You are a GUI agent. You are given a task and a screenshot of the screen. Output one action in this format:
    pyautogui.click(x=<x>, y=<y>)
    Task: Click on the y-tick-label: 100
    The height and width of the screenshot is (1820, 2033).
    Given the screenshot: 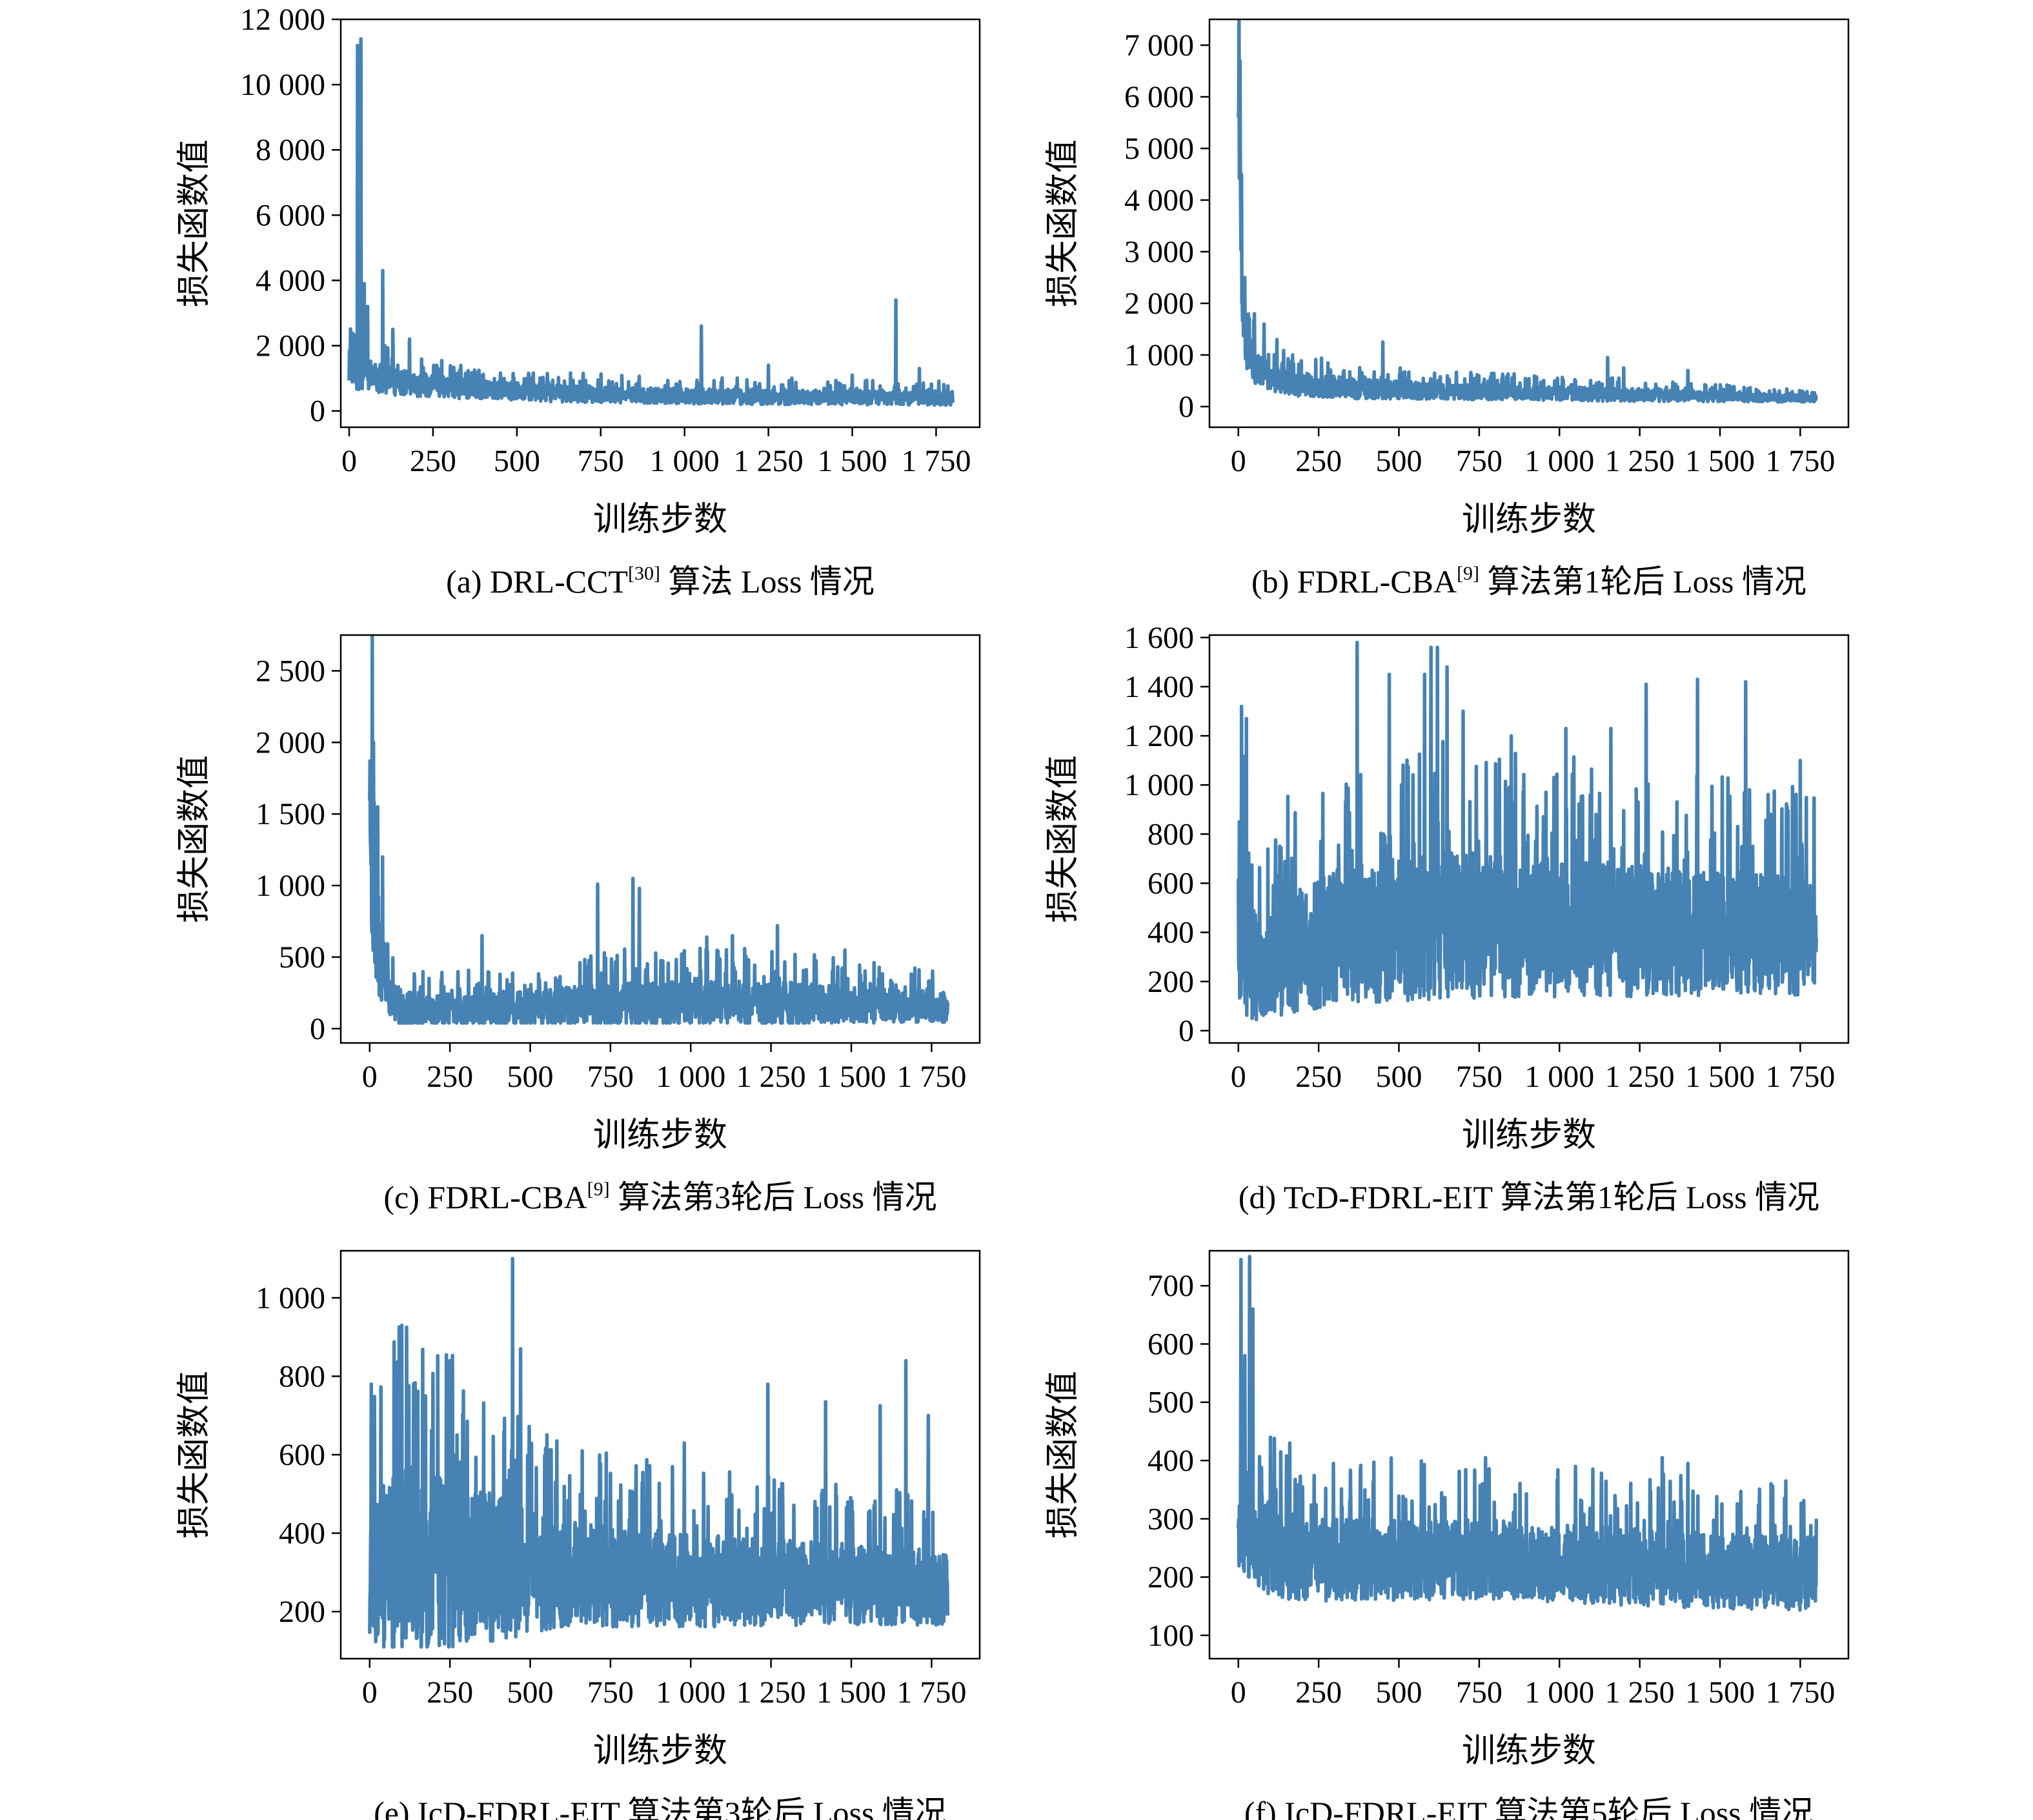 What is the action you would take?
    pyautogui.click(x=1171, y=1636)
    